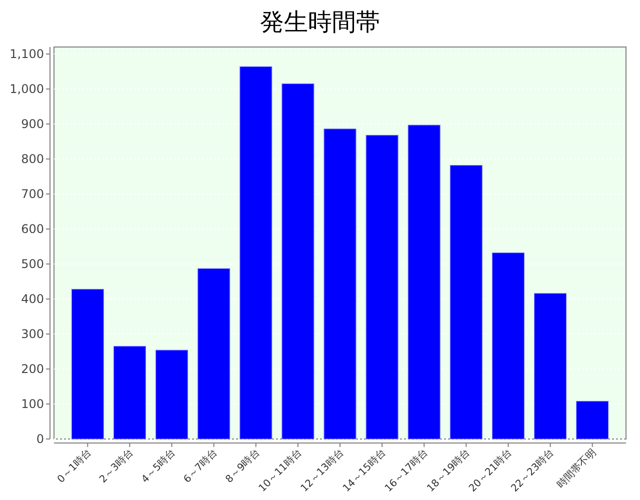  What do you see at coordinates (116, 466) in the screenshot?
I see `x-tick-label: 2～3時台` at bounding box center [116, 466].